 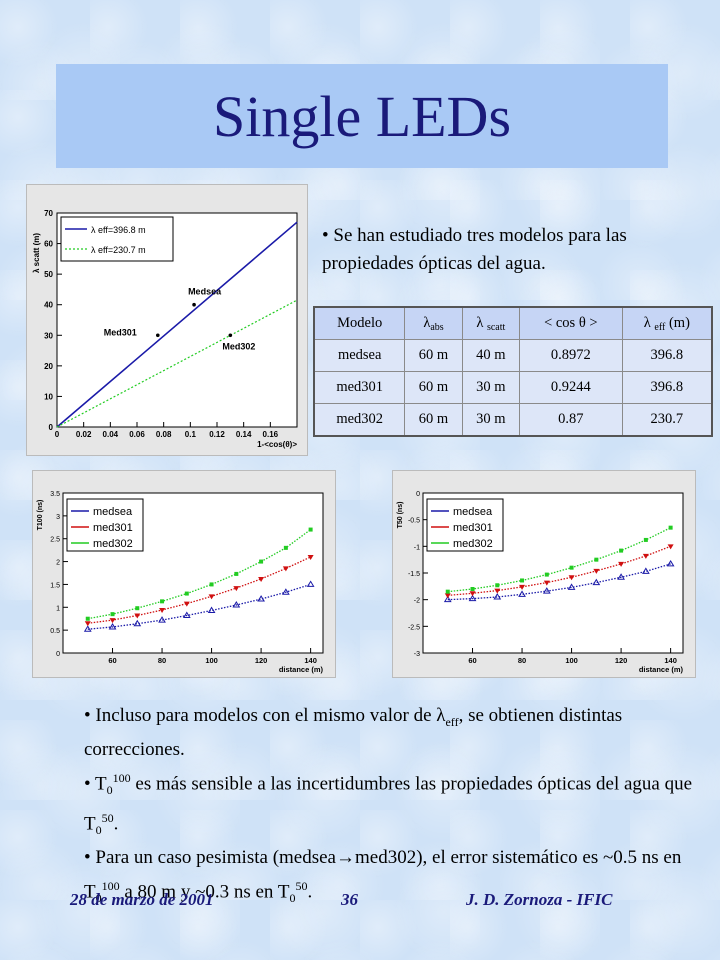 What do you see at coordinates (48, 335) in the screenshot?
I see `y-tick-label: 30` at bounding box center [48, 335].